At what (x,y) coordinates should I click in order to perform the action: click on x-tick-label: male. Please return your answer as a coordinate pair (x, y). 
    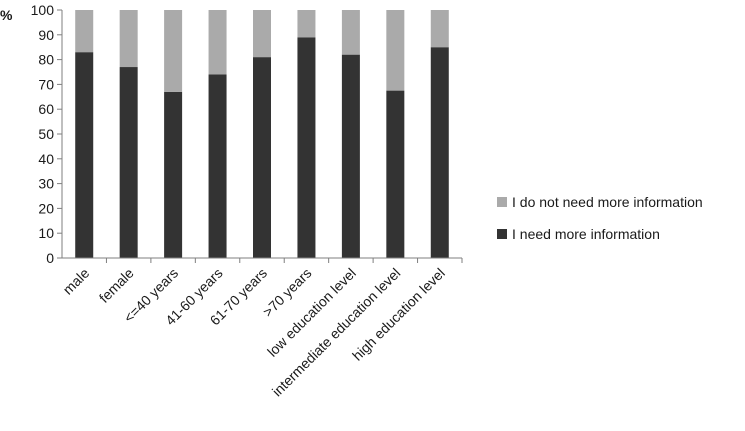
    Looking at the image, I should click on (76, 281).